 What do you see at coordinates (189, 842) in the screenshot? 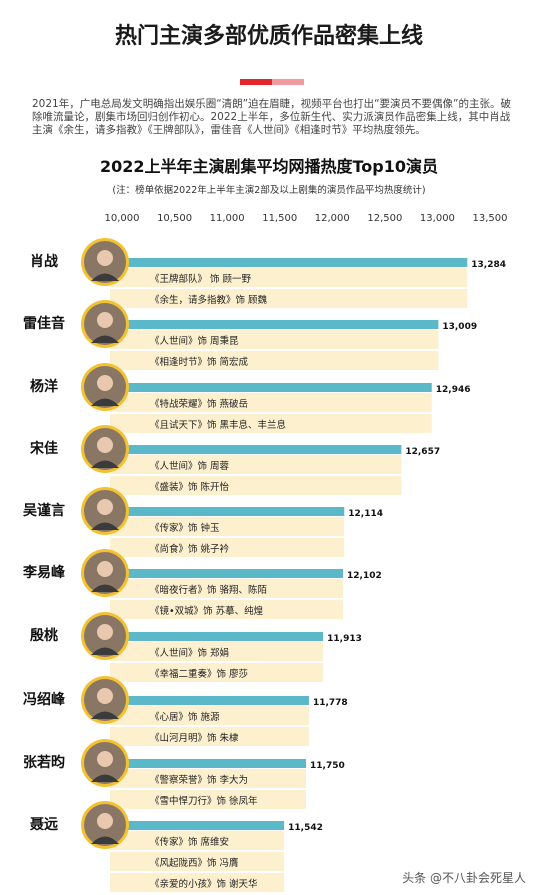
I see `role-label: 《传家》饰 席维安` at bounding box center [189, 842].